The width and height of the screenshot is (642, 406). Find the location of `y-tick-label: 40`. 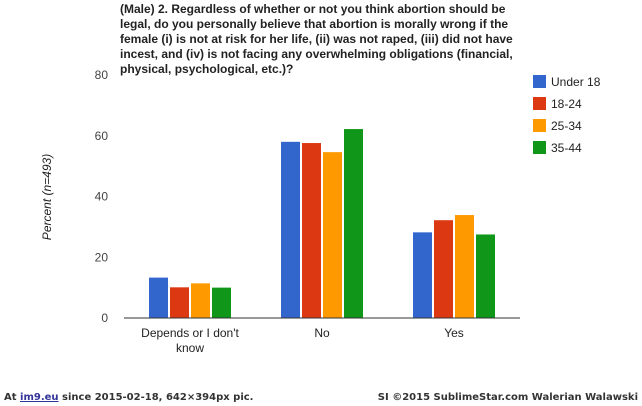

y-tick-label: 40 is located at coordinates (102, 197).